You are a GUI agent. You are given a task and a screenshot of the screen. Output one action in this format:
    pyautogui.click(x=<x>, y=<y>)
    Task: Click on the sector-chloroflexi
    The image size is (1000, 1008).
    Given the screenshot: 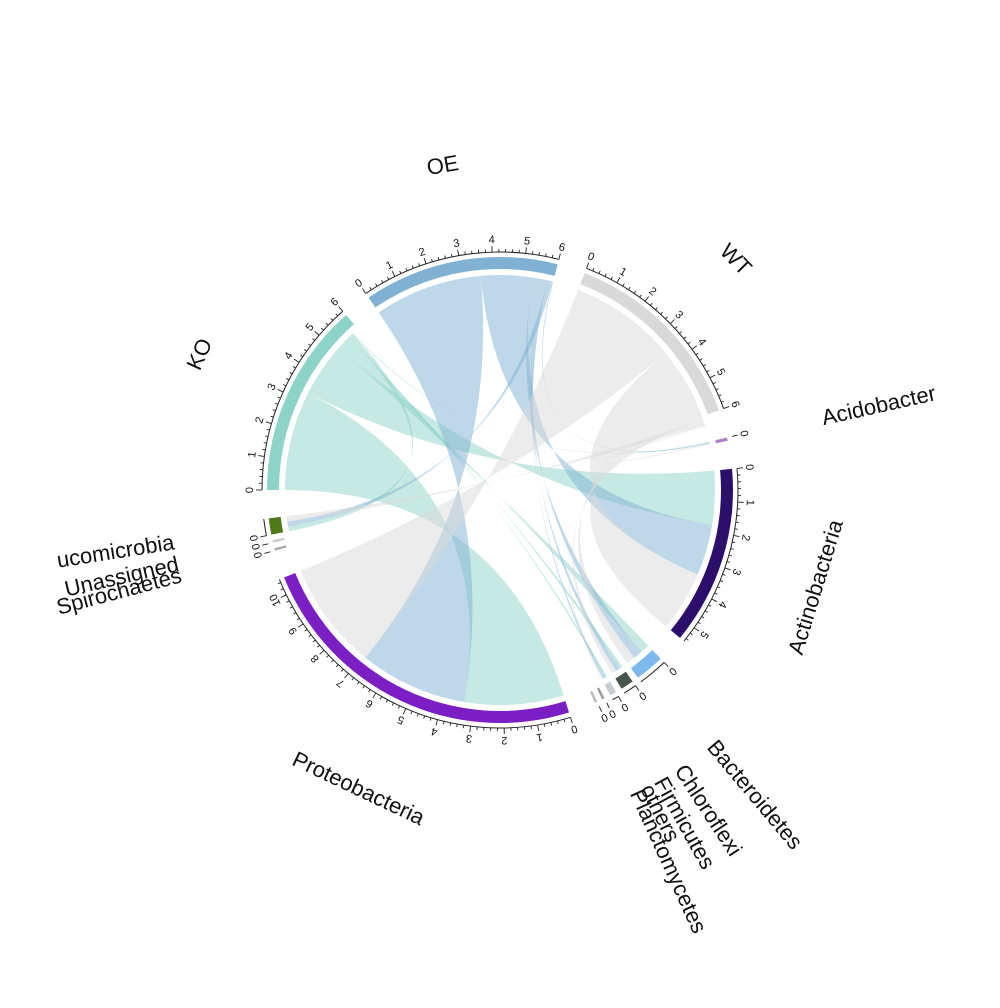 What is the action you would take?
    pyautogui.click(x=624, y=680)
    